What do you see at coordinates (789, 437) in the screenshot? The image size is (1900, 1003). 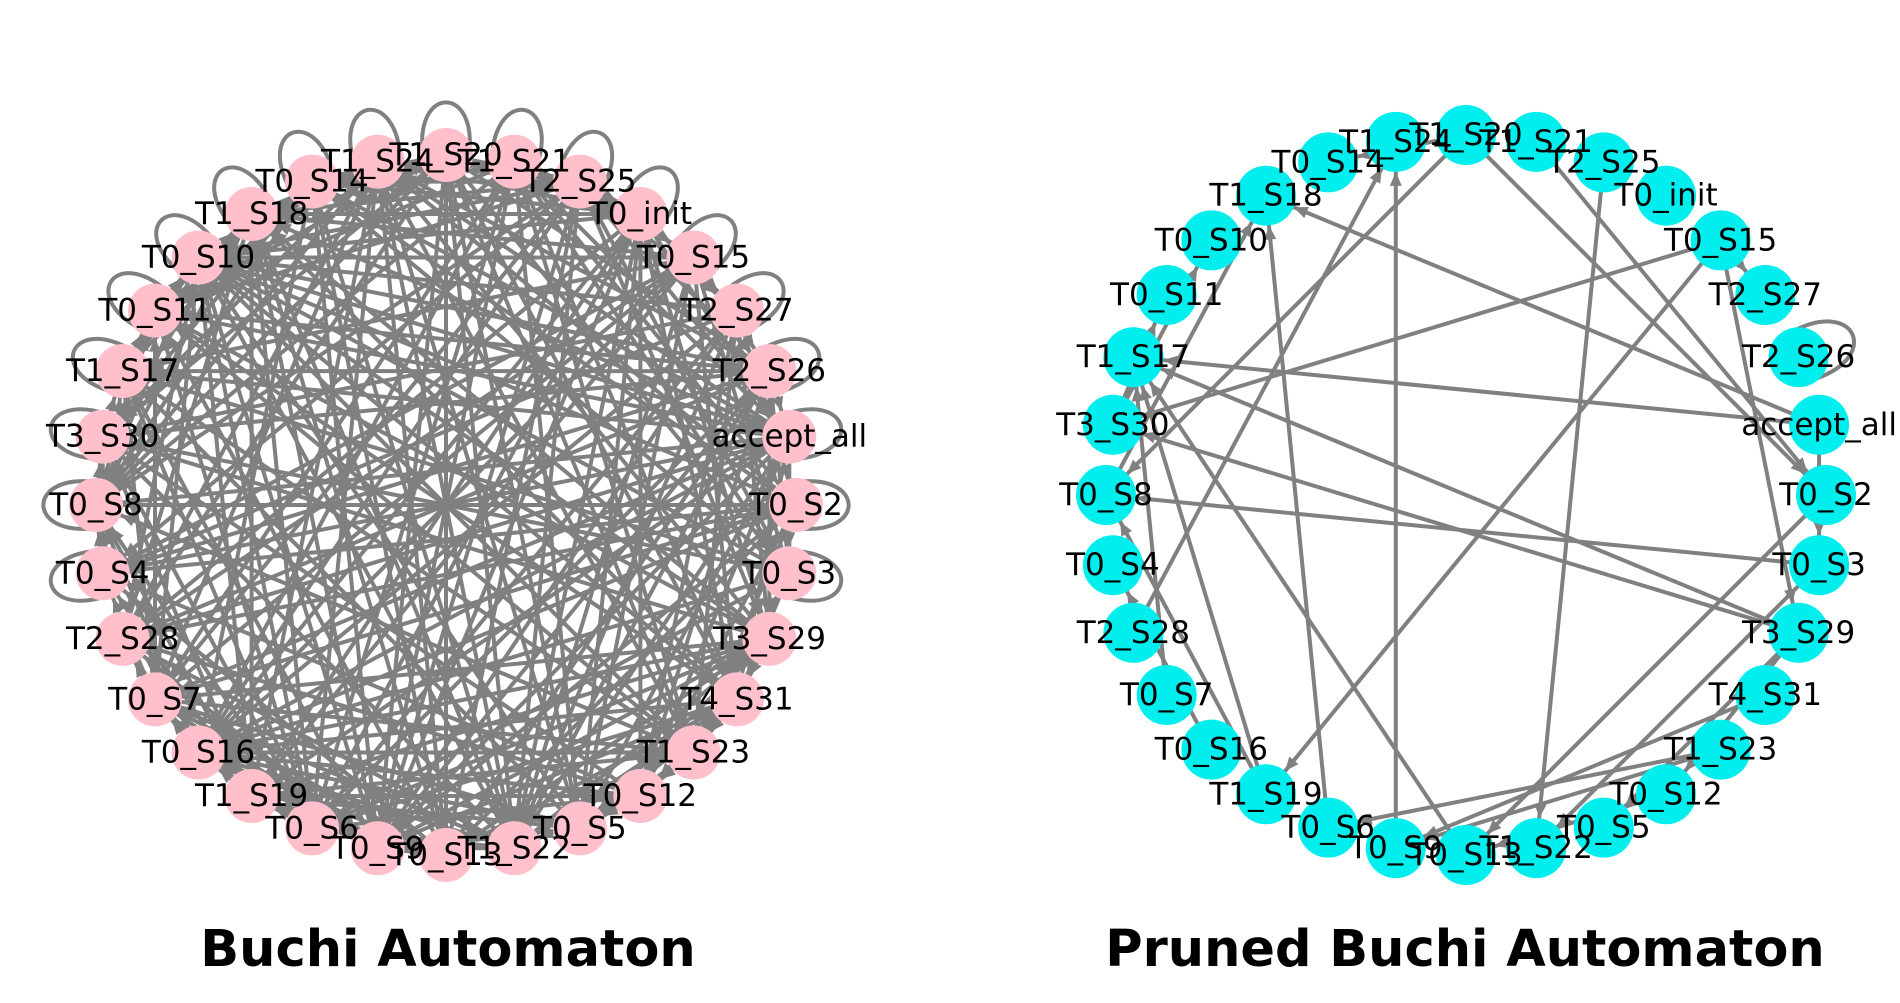 I see `state-label: accept_all` at bounding box center [789, 437].